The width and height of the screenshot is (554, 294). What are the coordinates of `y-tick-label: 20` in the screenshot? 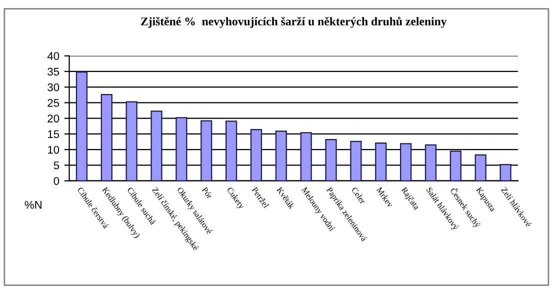 It's located at (54, 118).